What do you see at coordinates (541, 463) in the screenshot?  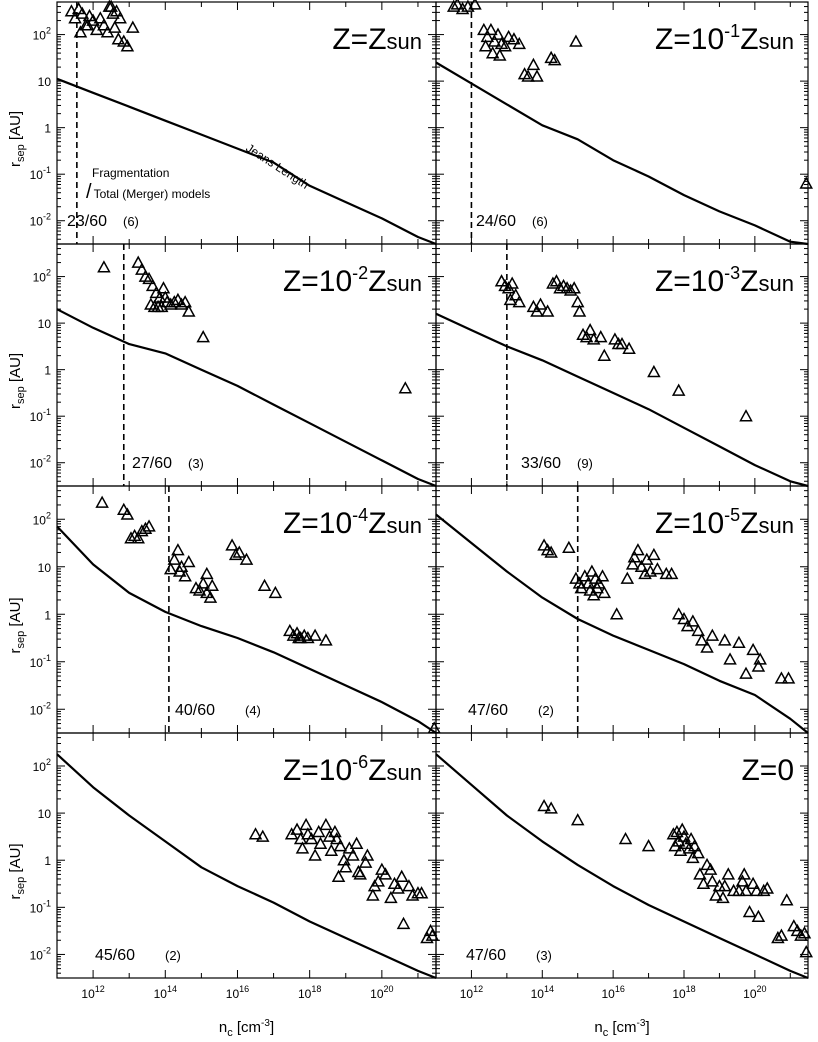 I see `fragmentation-count: 33/60` at bounding box center [541, 463].